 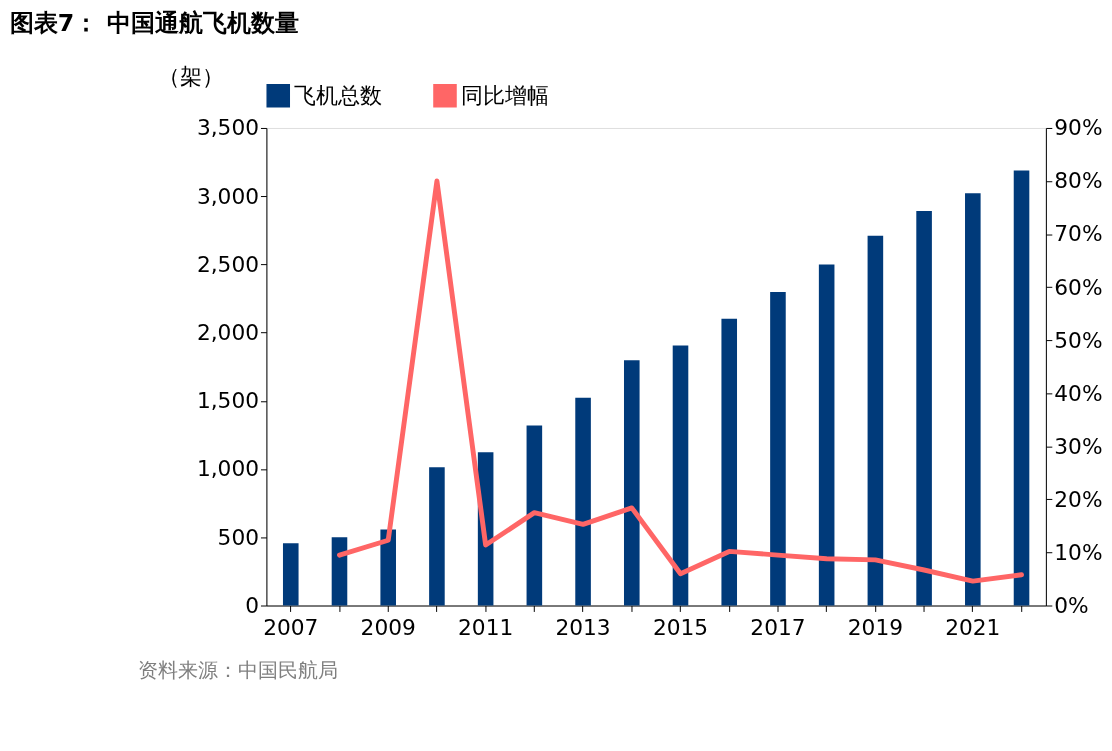 I want to click on x-tick-label: 2009, so click(x=388, y=627).